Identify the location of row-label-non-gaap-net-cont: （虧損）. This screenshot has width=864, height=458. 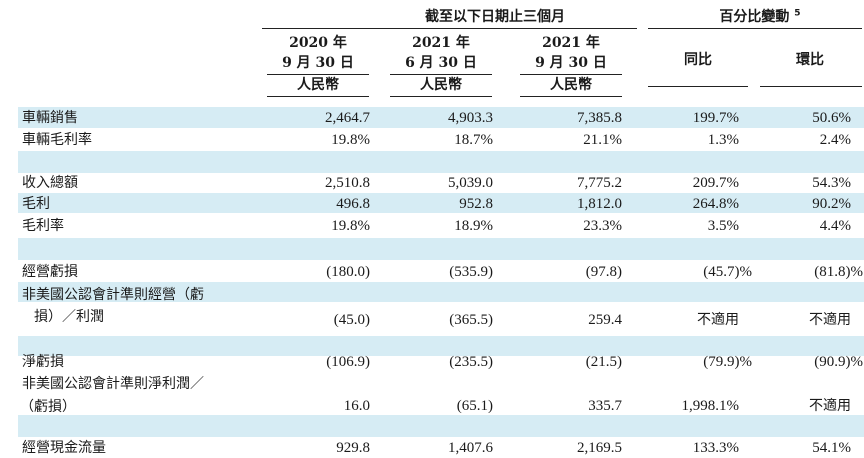
(48, 407).